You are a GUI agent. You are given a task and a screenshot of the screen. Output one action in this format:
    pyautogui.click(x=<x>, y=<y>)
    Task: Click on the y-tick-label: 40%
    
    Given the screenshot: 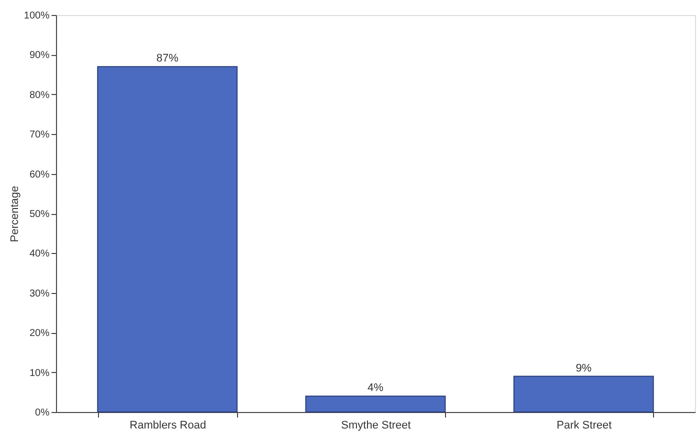 What is the action you would take?
    pyautogui.click(x=39, y=254)
    